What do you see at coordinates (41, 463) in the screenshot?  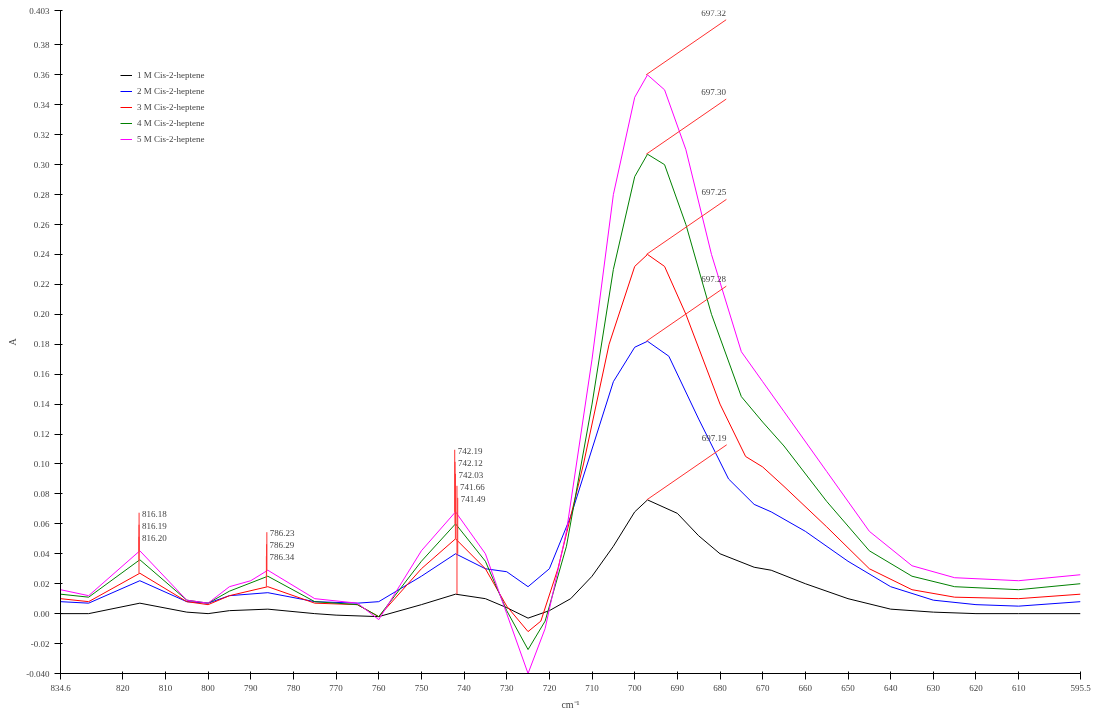 I see `y-tick-label: 0.10` at bounding box center [41, 463].